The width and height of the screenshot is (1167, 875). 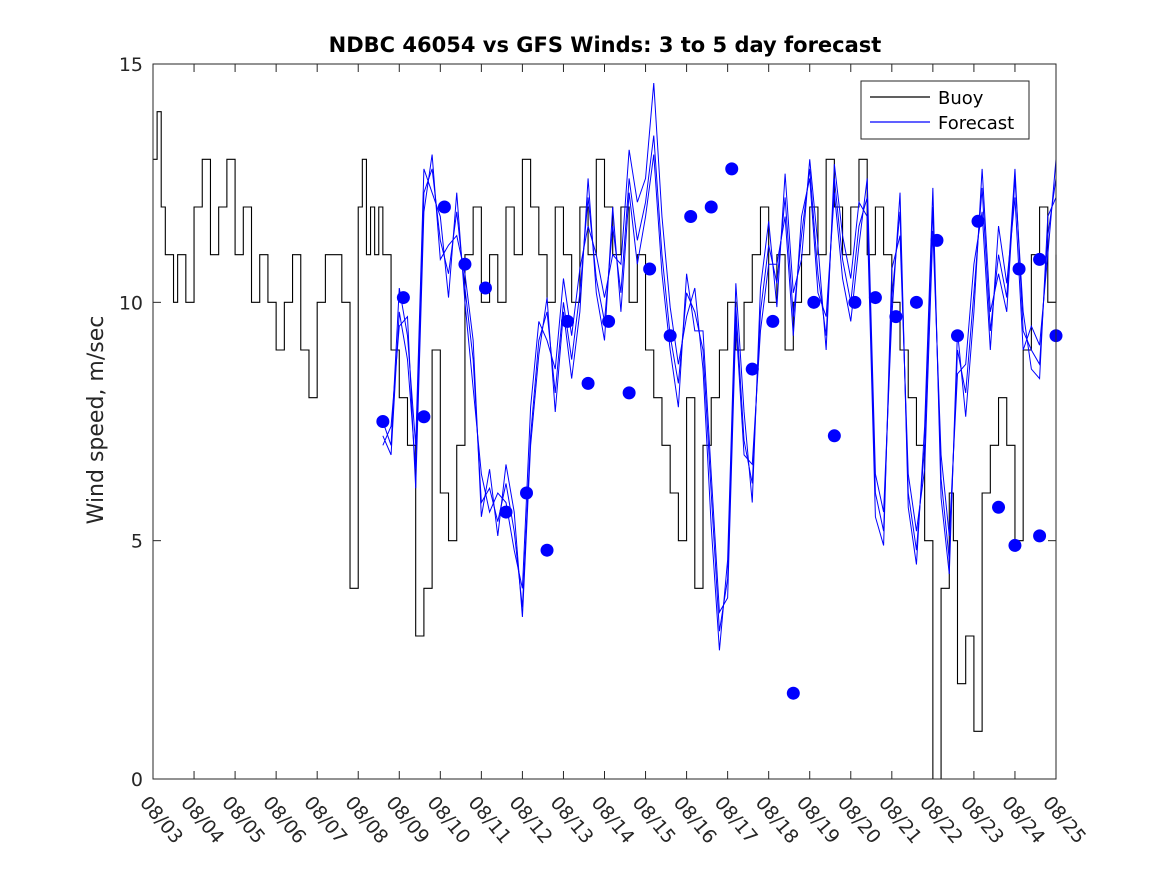 What do you see at coordinates (448, 820) in the screenshot?
I see `x-tick-label: 08/10` at bounding box center [448, 820].